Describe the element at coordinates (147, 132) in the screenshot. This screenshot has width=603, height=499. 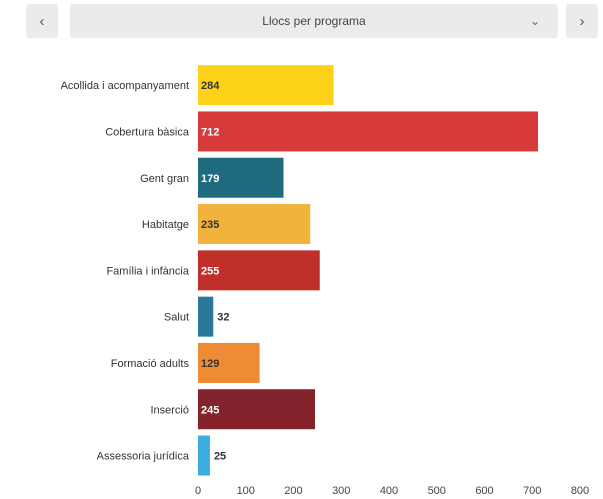
I see `category-label: Cobertura bàsica` at that location.